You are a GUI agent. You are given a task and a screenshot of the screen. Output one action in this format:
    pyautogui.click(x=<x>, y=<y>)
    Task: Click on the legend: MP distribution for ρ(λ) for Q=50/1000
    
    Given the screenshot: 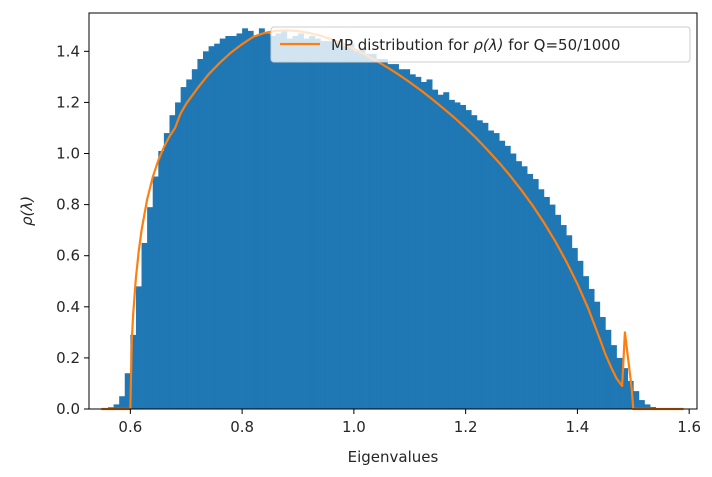 What is the action you would take?
    pyautogui.click(x=480, y=44)
    